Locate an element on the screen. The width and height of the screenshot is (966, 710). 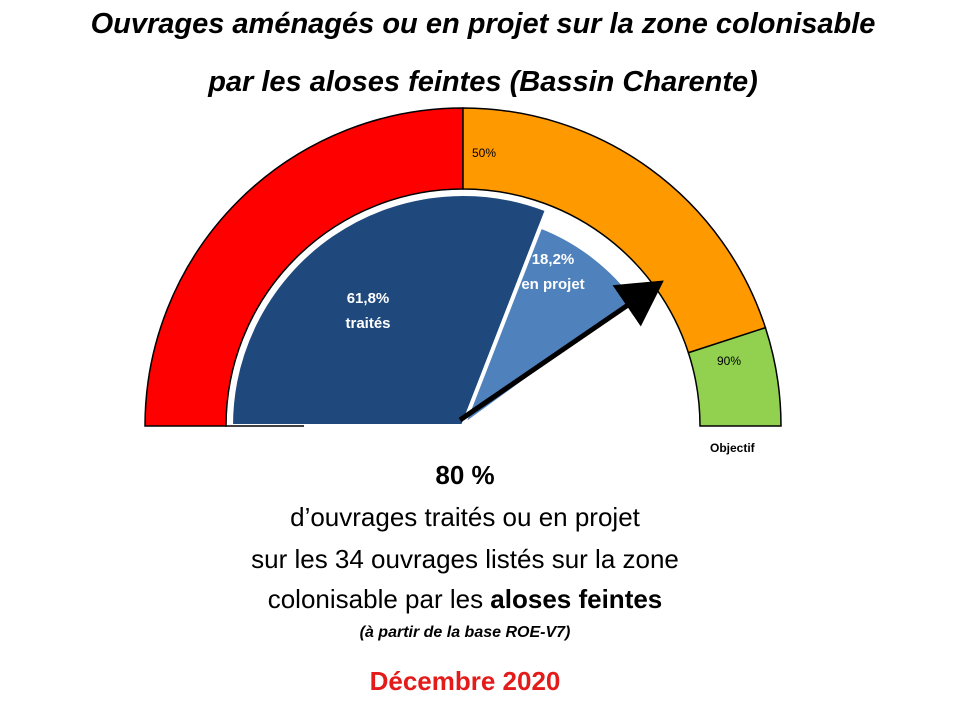
summary-line-1: d’ouvrages traités ou en projet is located at coordinates (465, 517).